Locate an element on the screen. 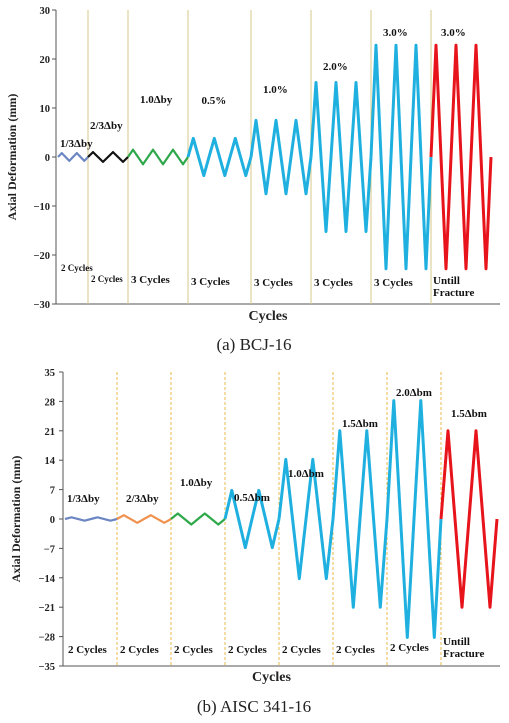 Image resolution: width=509 pixels, height=723 pixels. y-tick-label: −7 is located at coordinates (49, 549).